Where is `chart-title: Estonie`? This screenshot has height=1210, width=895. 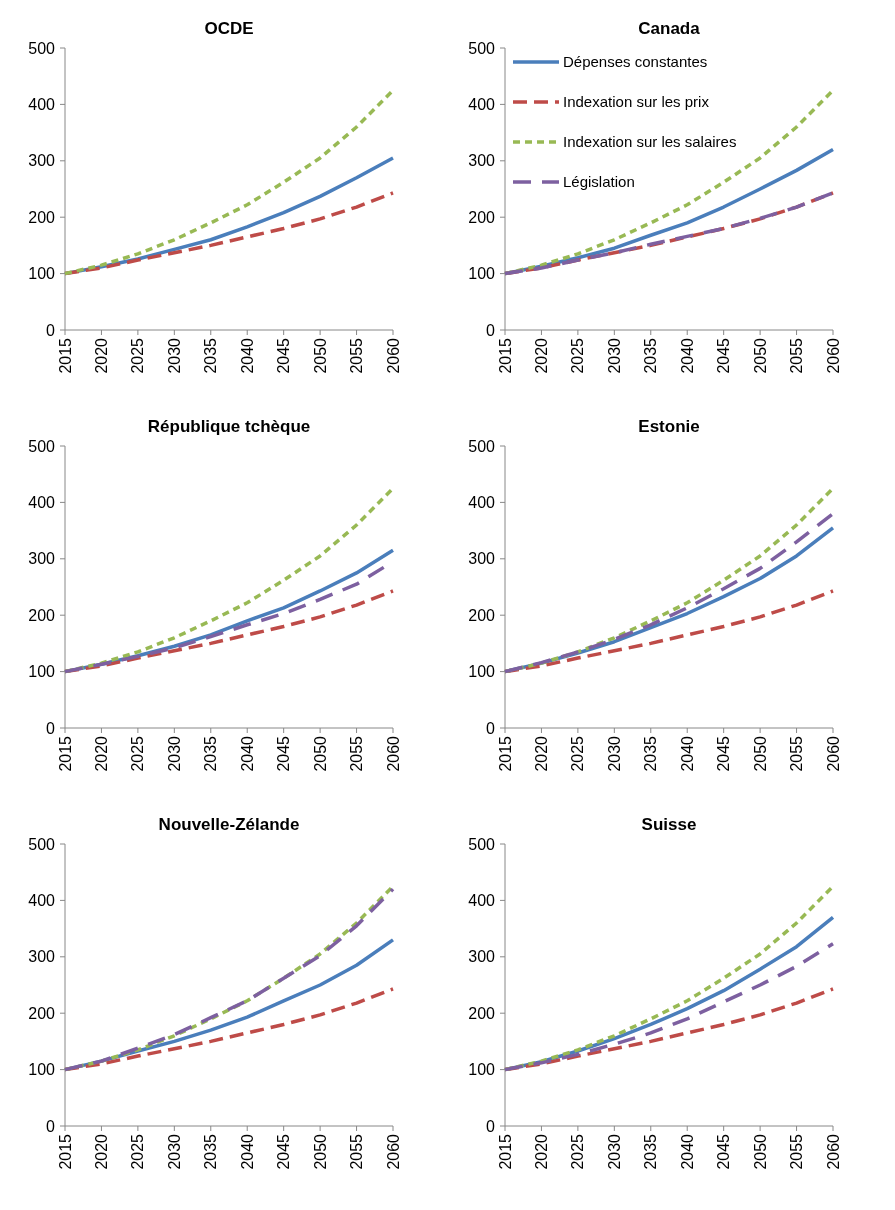 chart-title: Estonie is located at coordinates (669, 426).